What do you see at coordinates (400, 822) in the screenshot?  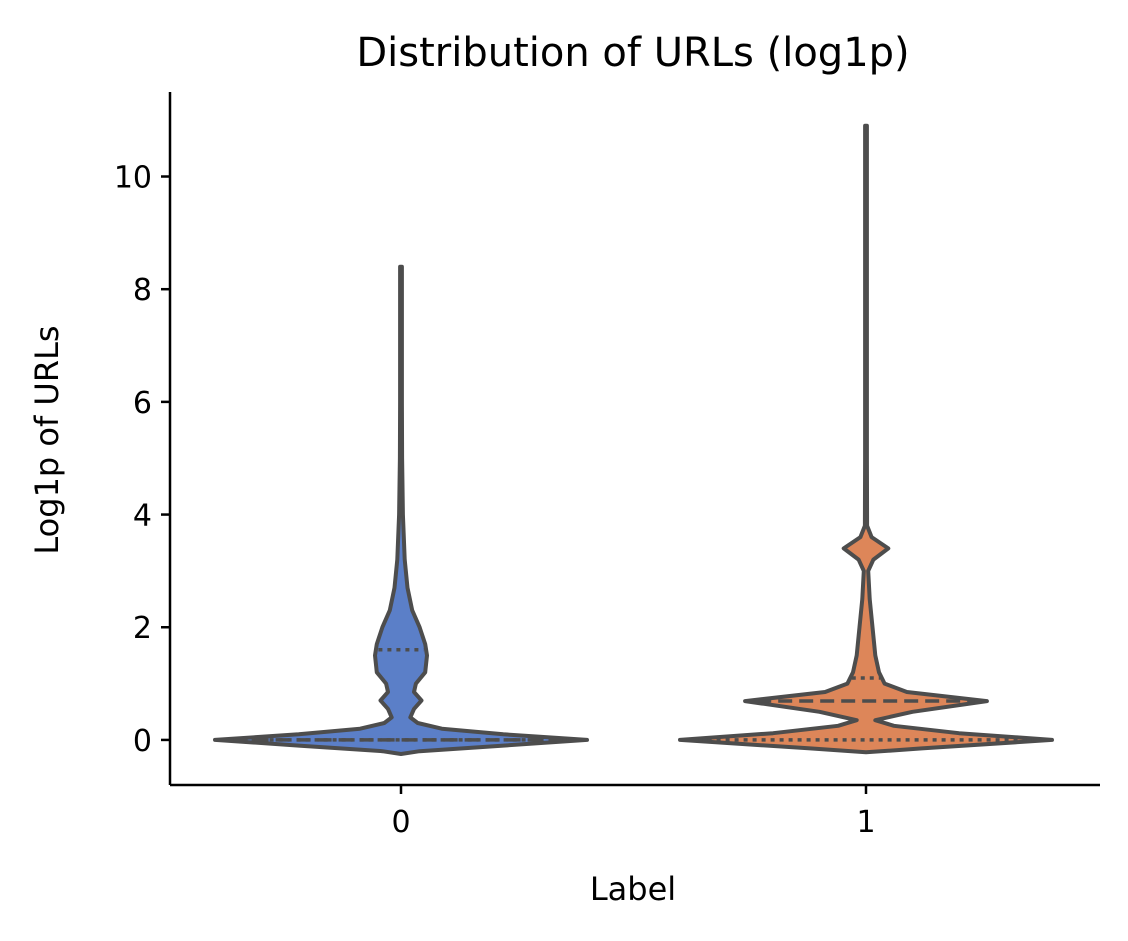 I see `x-tick-label: 0` at bounding box center [400, 822].